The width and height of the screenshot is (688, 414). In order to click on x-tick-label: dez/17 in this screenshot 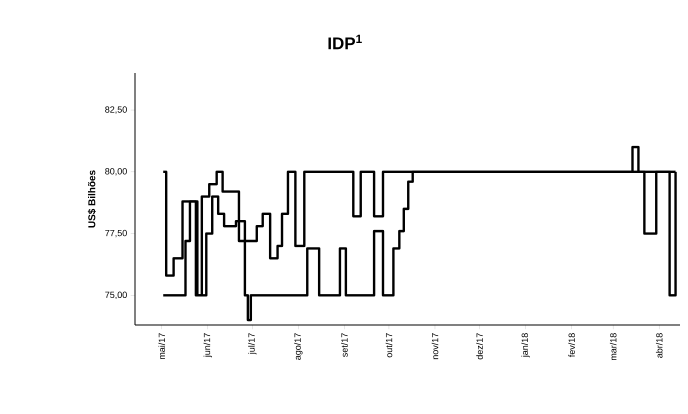, I will do `click(479, 346)`.